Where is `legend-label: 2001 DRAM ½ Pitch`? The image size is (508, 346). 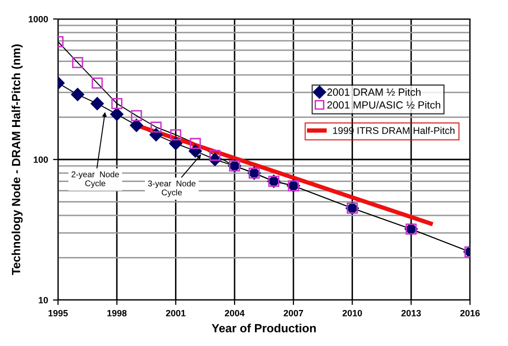
legend-label: 2001 DRAM ½ Pitch is located at coordinates (373, 92).